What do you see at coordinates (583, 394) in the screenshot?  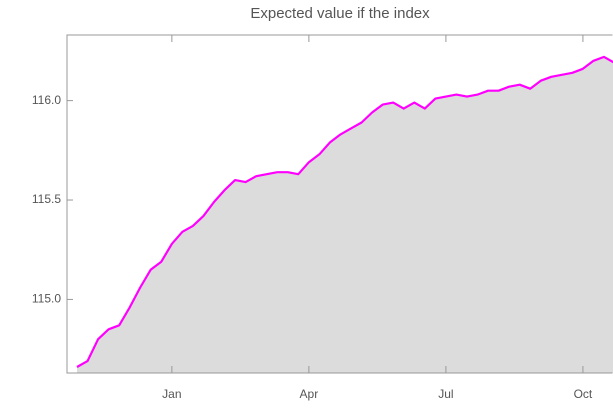 I see `x-tick-label: Oct` at bounding box center [583, 394].